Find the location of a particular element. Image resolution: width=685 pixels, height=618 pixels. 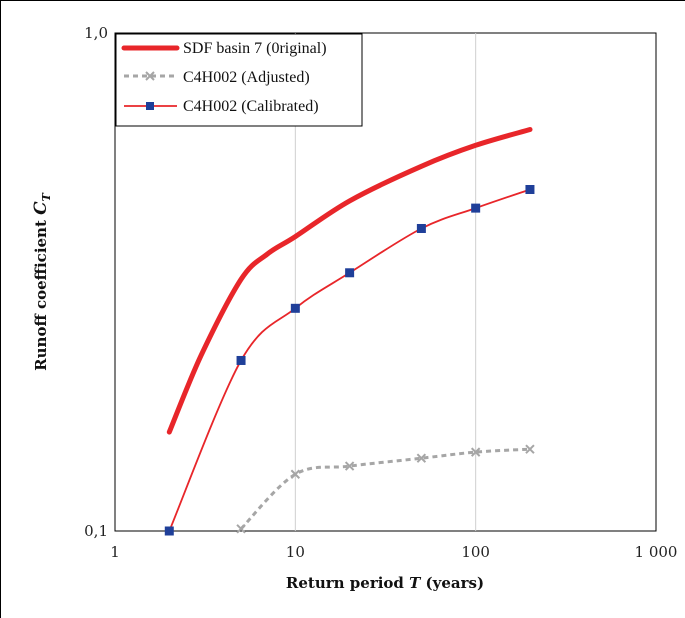

y-tick-label: 1,0 is located at coordinates (96, 33).